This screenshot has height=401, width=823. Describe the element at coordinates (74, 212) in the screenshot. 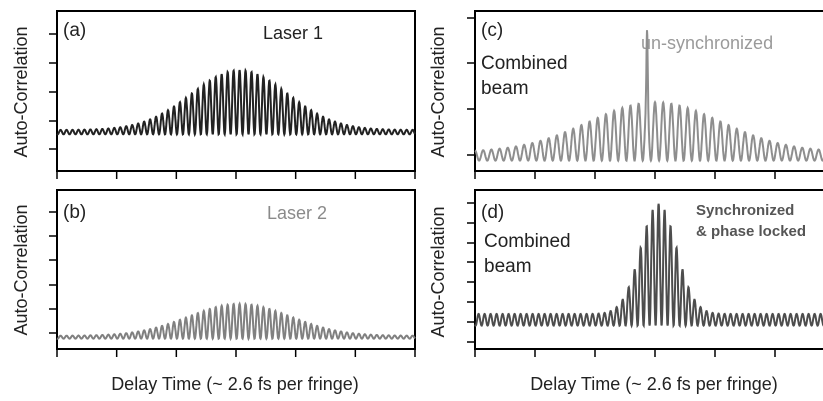

I see `panel-b-label: (b)` at that location.